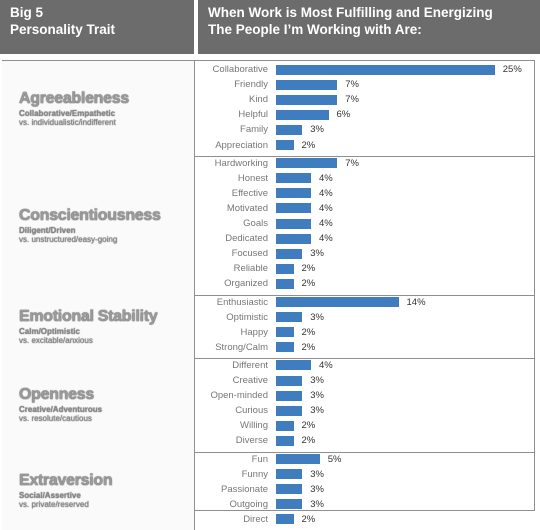 The width and height of the screenshot is (540, 530). Describe the element at coordinates (185, 253) in the screenshot. I see `category-label: Focused` at that location.